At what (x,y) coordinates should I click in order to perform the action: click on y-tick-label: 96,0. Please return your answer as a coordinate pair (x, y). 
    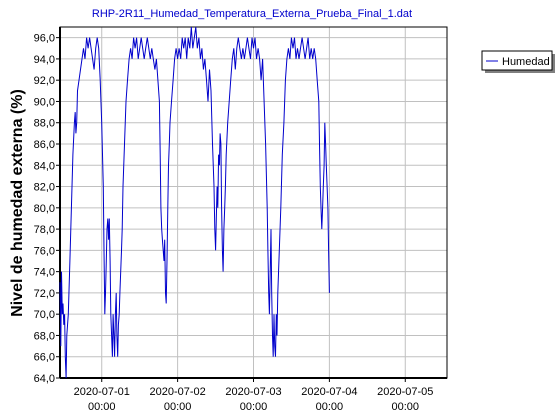
    Looking at the image, I should click on (44, 39).